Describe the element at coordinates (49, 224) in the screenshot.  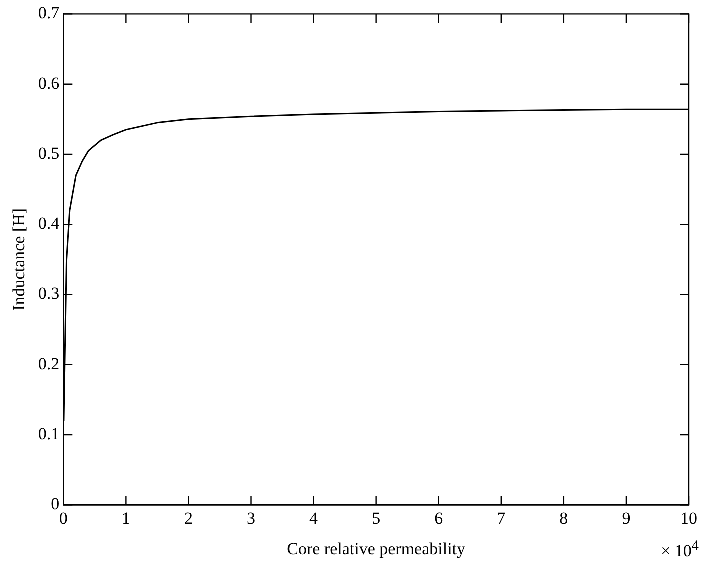
I see `y-tick-label: 0.4` at that location.